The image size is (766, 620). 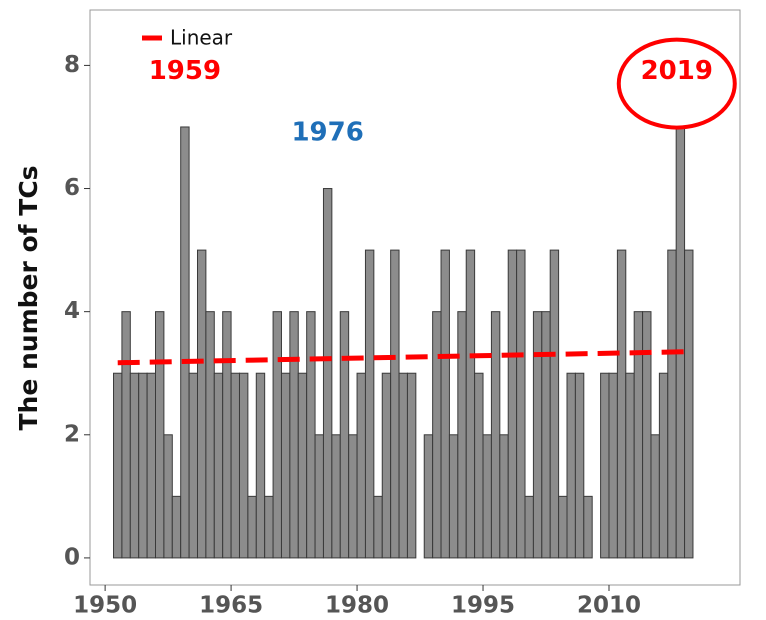 What do you see at coordinates (28, 297) in the screenshot?
I see `y-axis-label: The number of TCs` at bounding box center [28, 297].